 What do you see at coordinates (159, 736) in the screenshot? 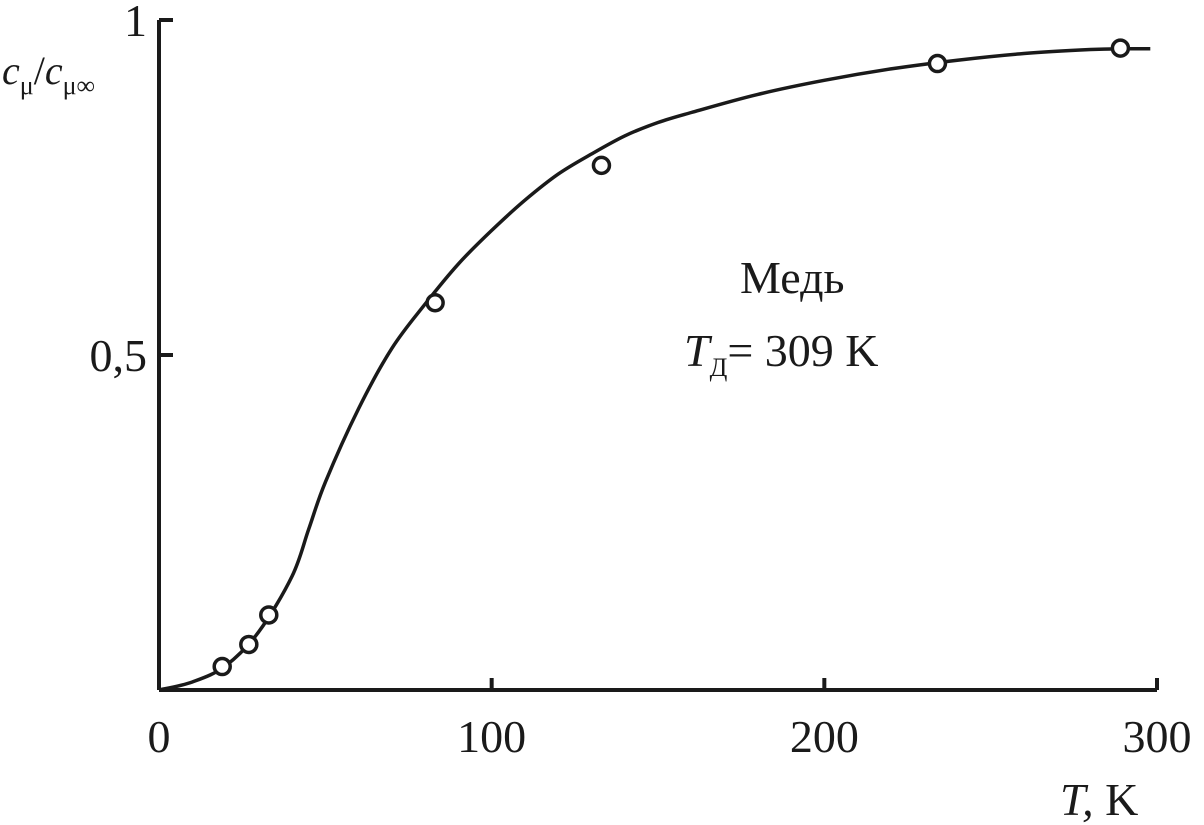
I see `x-tick-label: 0` at bounding box center [159, 736].